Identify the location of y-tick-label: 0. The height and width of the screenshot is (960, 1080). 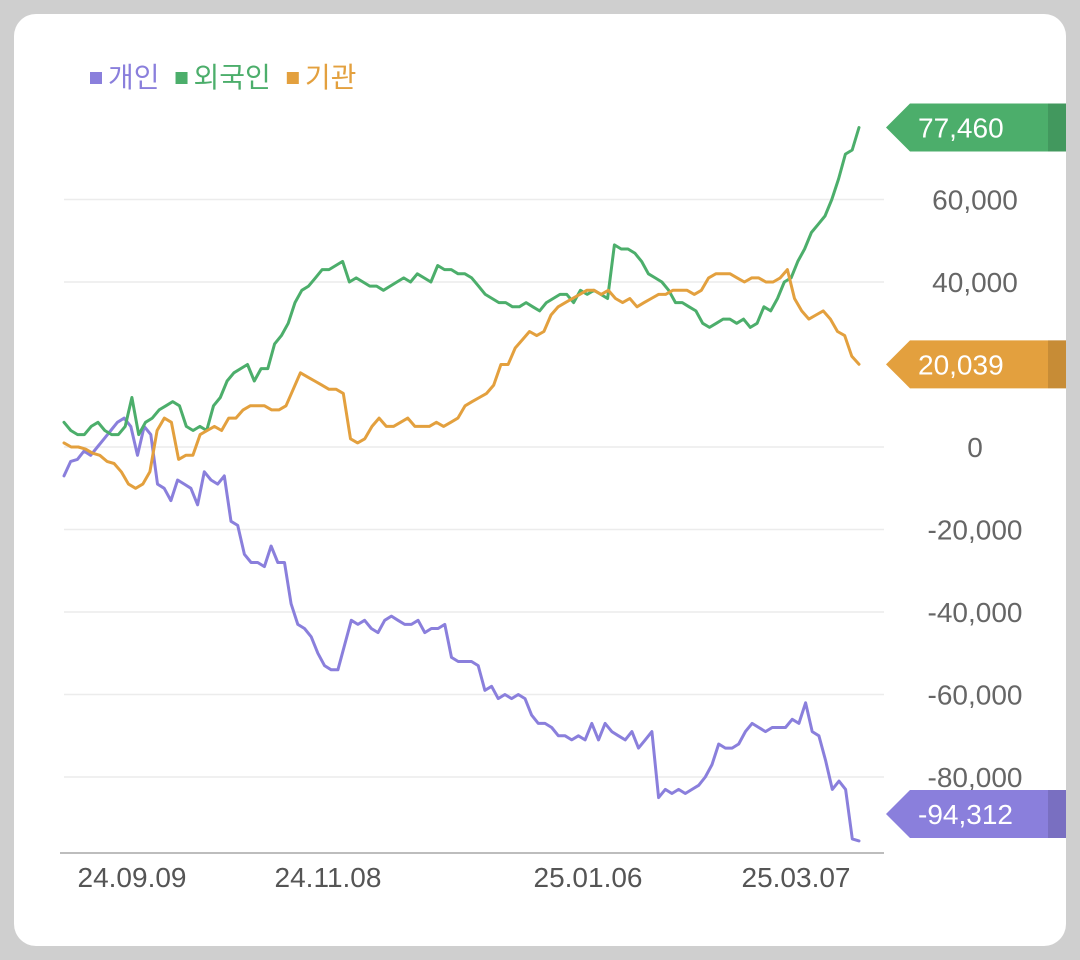
(975, 447).